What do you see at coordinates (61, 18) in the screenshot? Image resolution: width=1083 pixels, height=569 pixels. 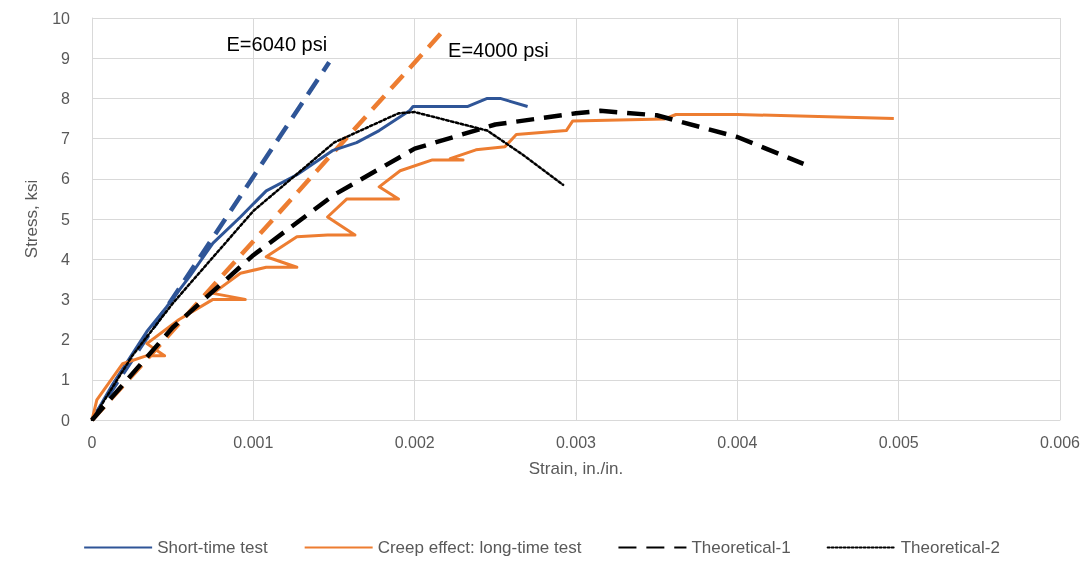 I see `y-tick-label: 10` at bounding box center [61, 18].